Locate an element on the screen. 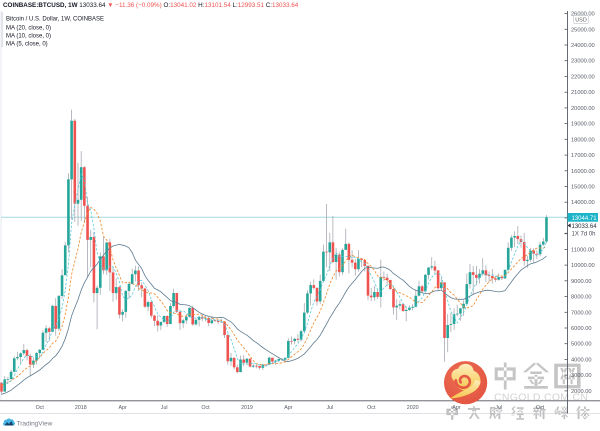 This screenshot has width=600, height=431. svg-text: 1X 7d 0h is located at coordinates (584, 235).